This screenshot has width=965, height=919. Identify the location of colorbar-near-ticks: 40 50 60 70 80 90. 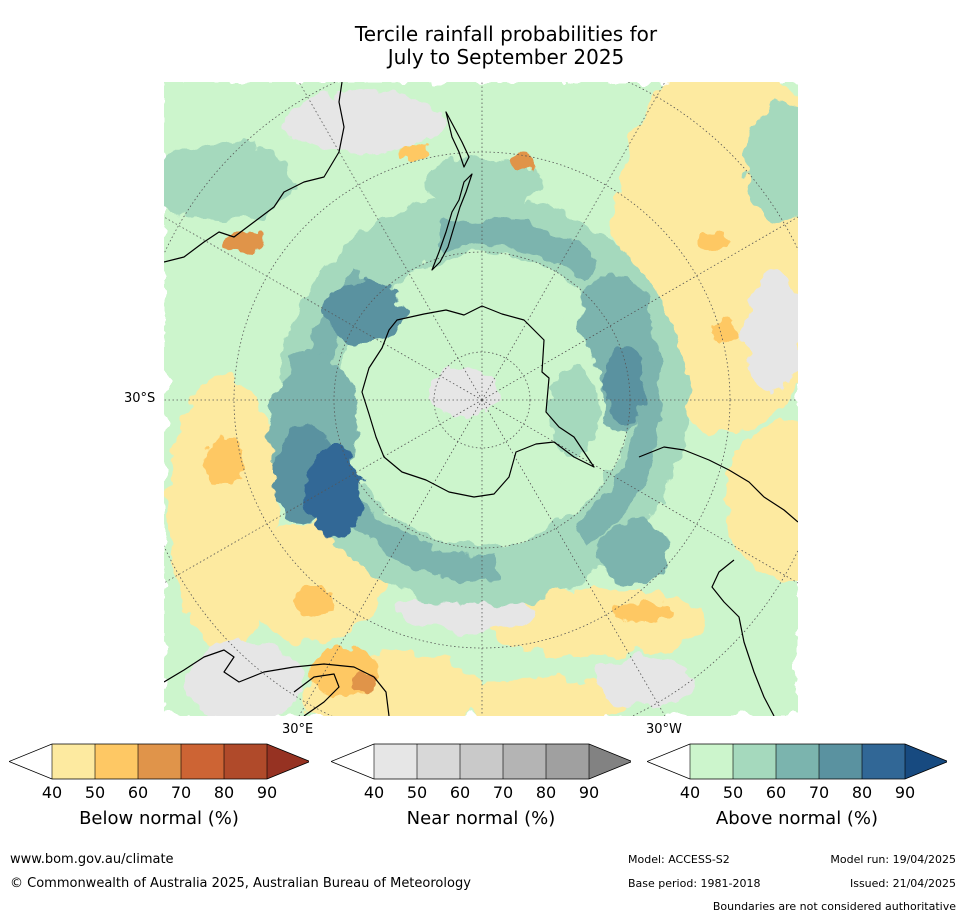
(481, 793).